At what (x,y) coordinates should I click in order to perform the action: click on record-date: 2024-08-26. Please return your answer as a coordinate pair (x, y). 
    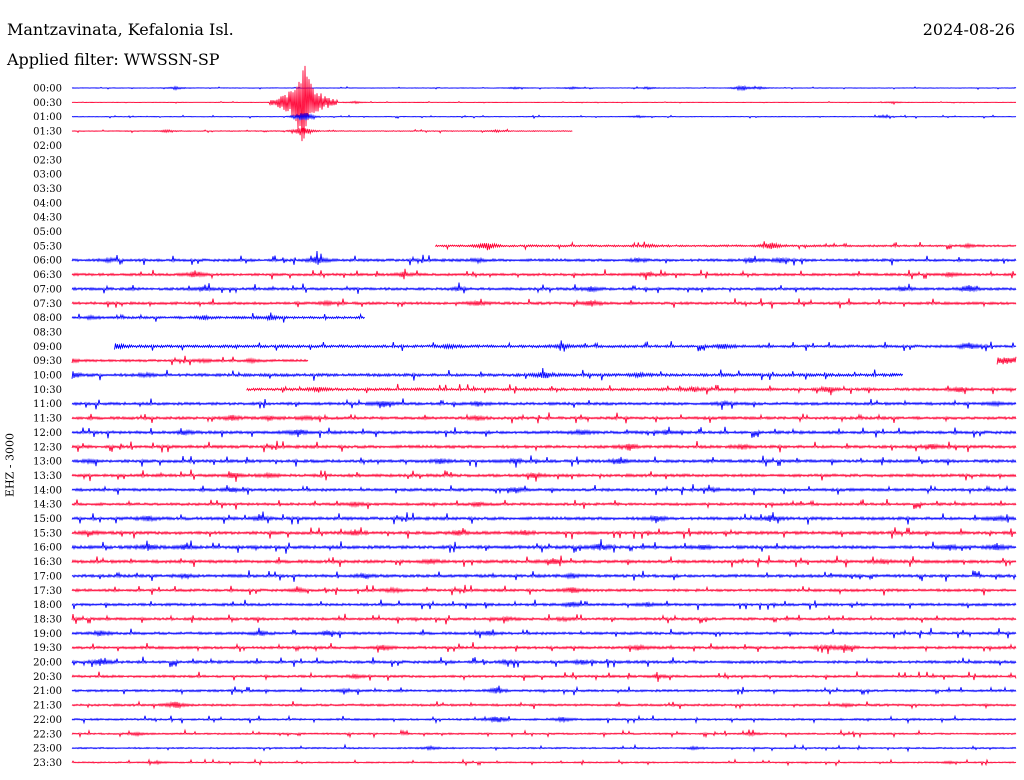
    Looking at the image, I should click on (968, 29).